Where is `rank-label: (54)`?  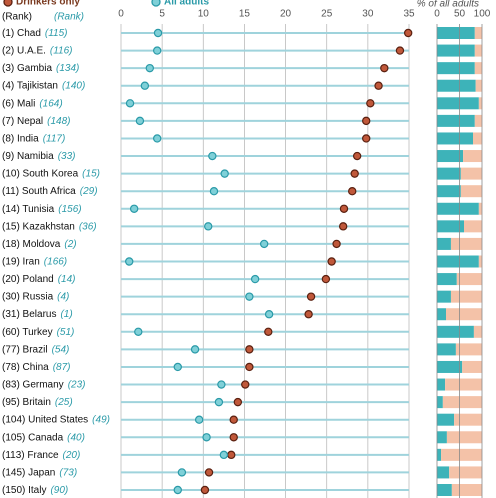 rank-label: (54) is located at coordinates (61, 349).